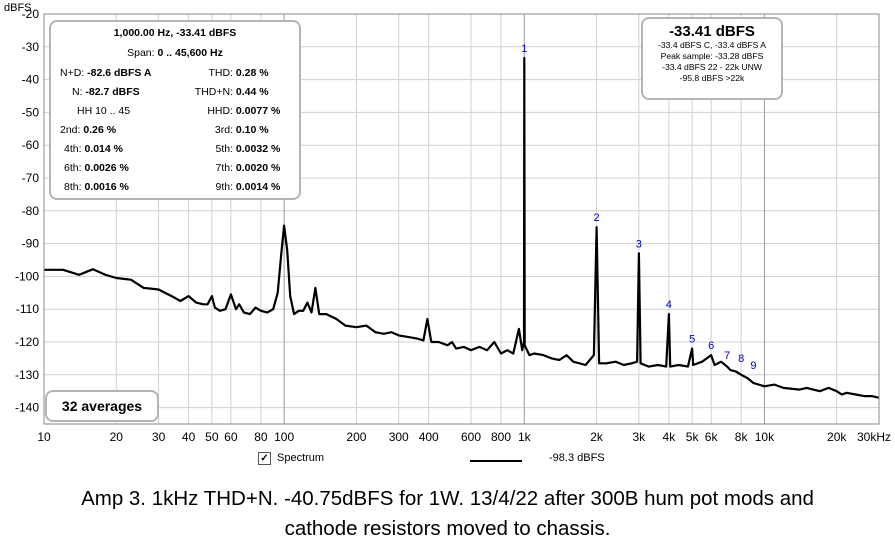 This screenshot has height=550, width=895. I want to click on level-line: -33.4 dBFS C, -33.4 dBFS A, so click(712, 45).